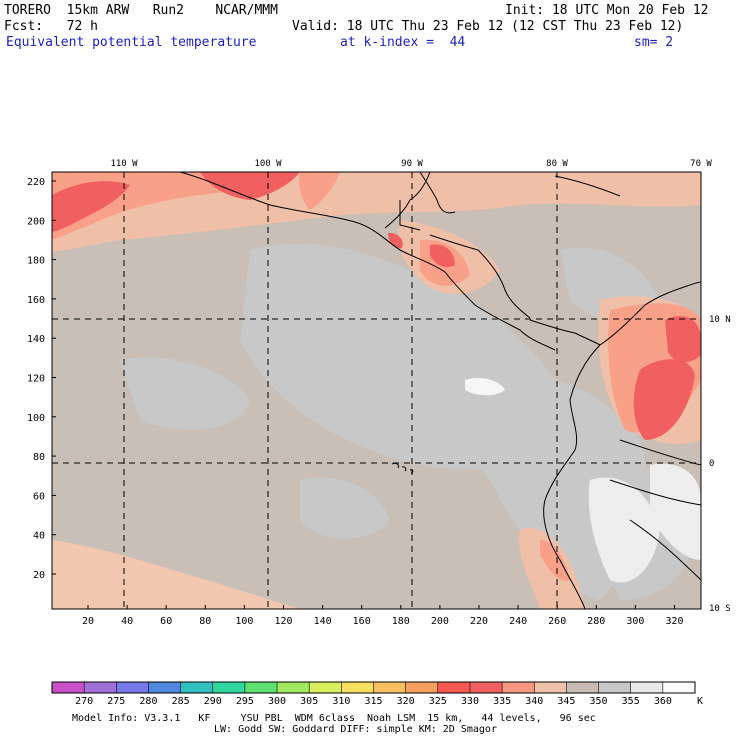 Image resolution: width=740 pixels, height=740 pixels. I want to click on x-tick-label: 160, so click(362, 621).